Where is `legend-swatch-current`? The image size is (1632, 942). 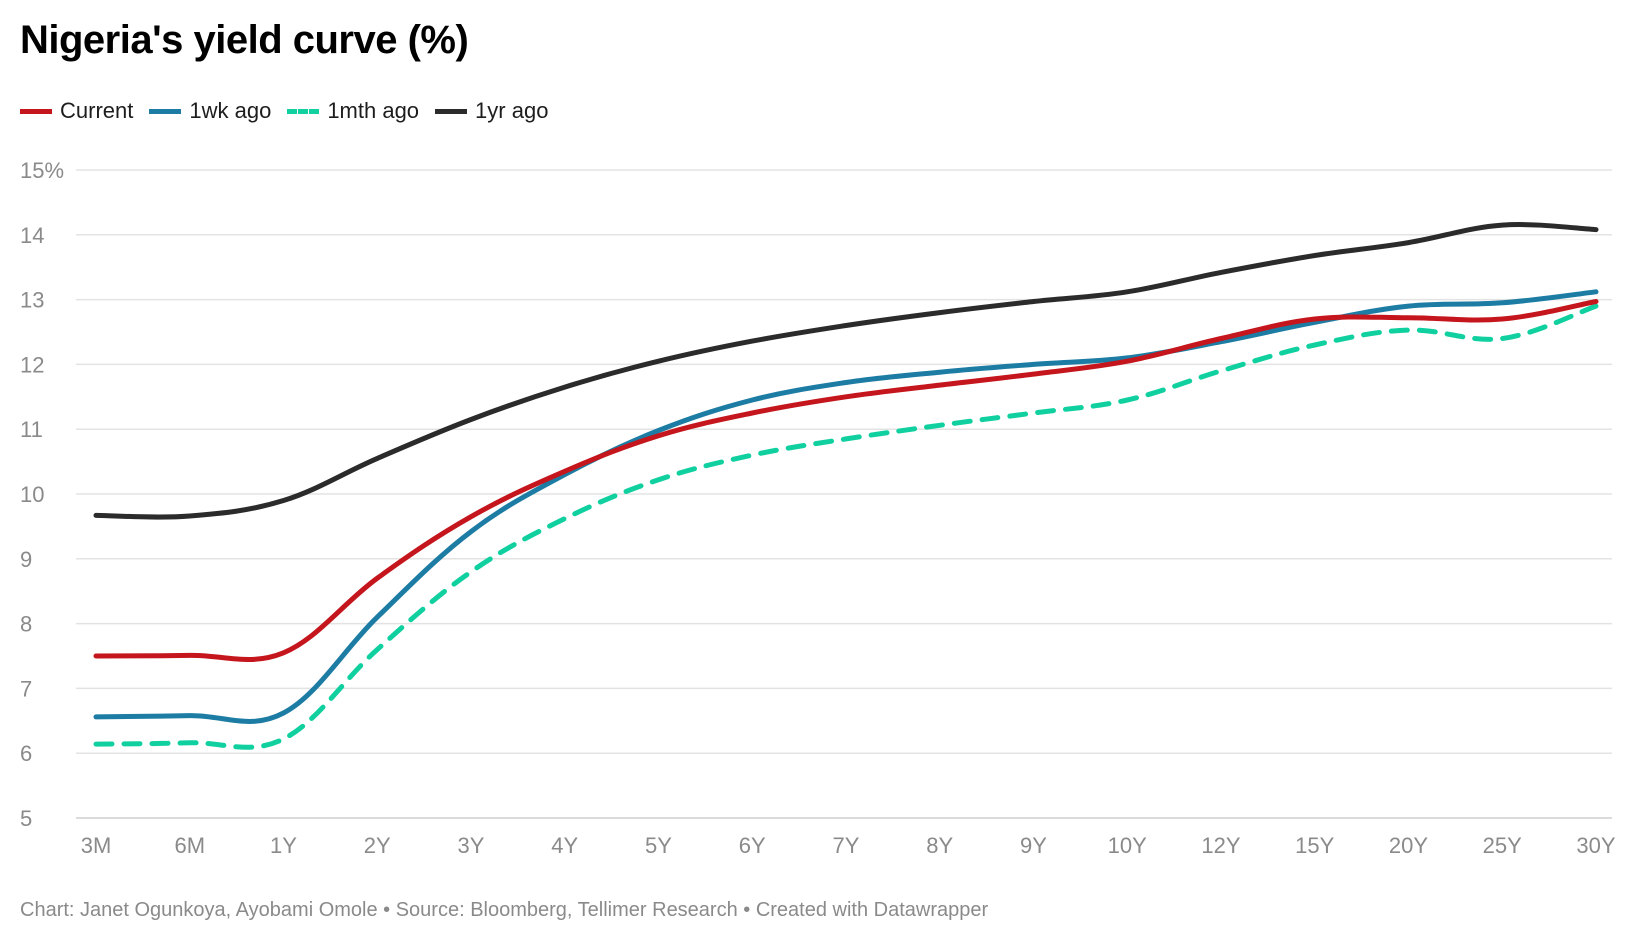
legend-swatch-current is located at coordinates (36, 111).